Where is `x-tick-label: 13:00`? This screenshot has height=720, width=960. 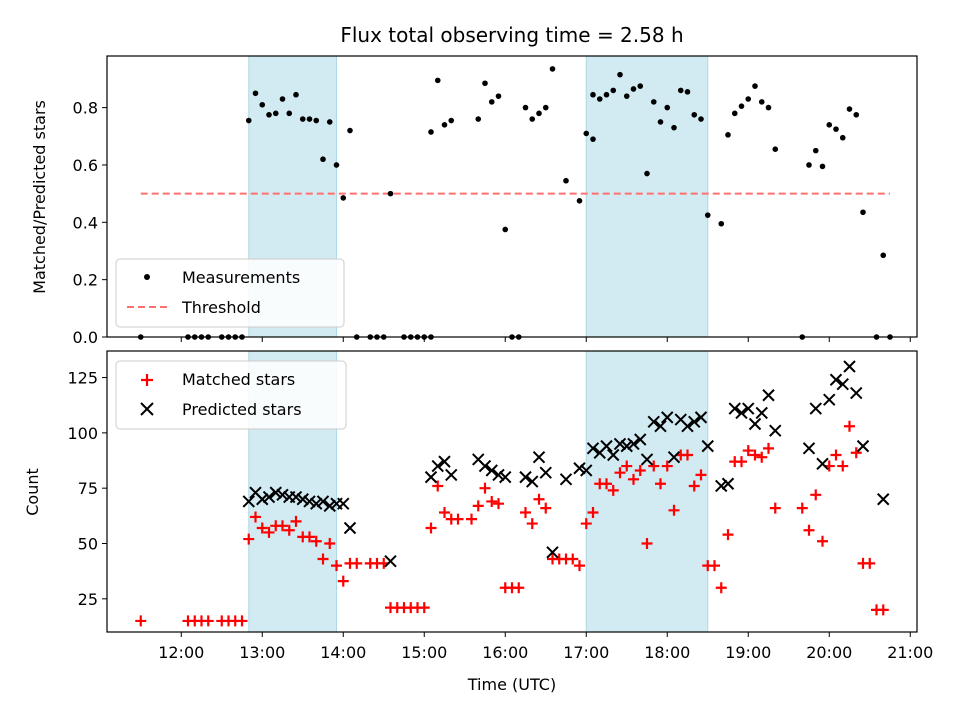 x-tick-label: 13:00 is located at coordinates (262, 652).